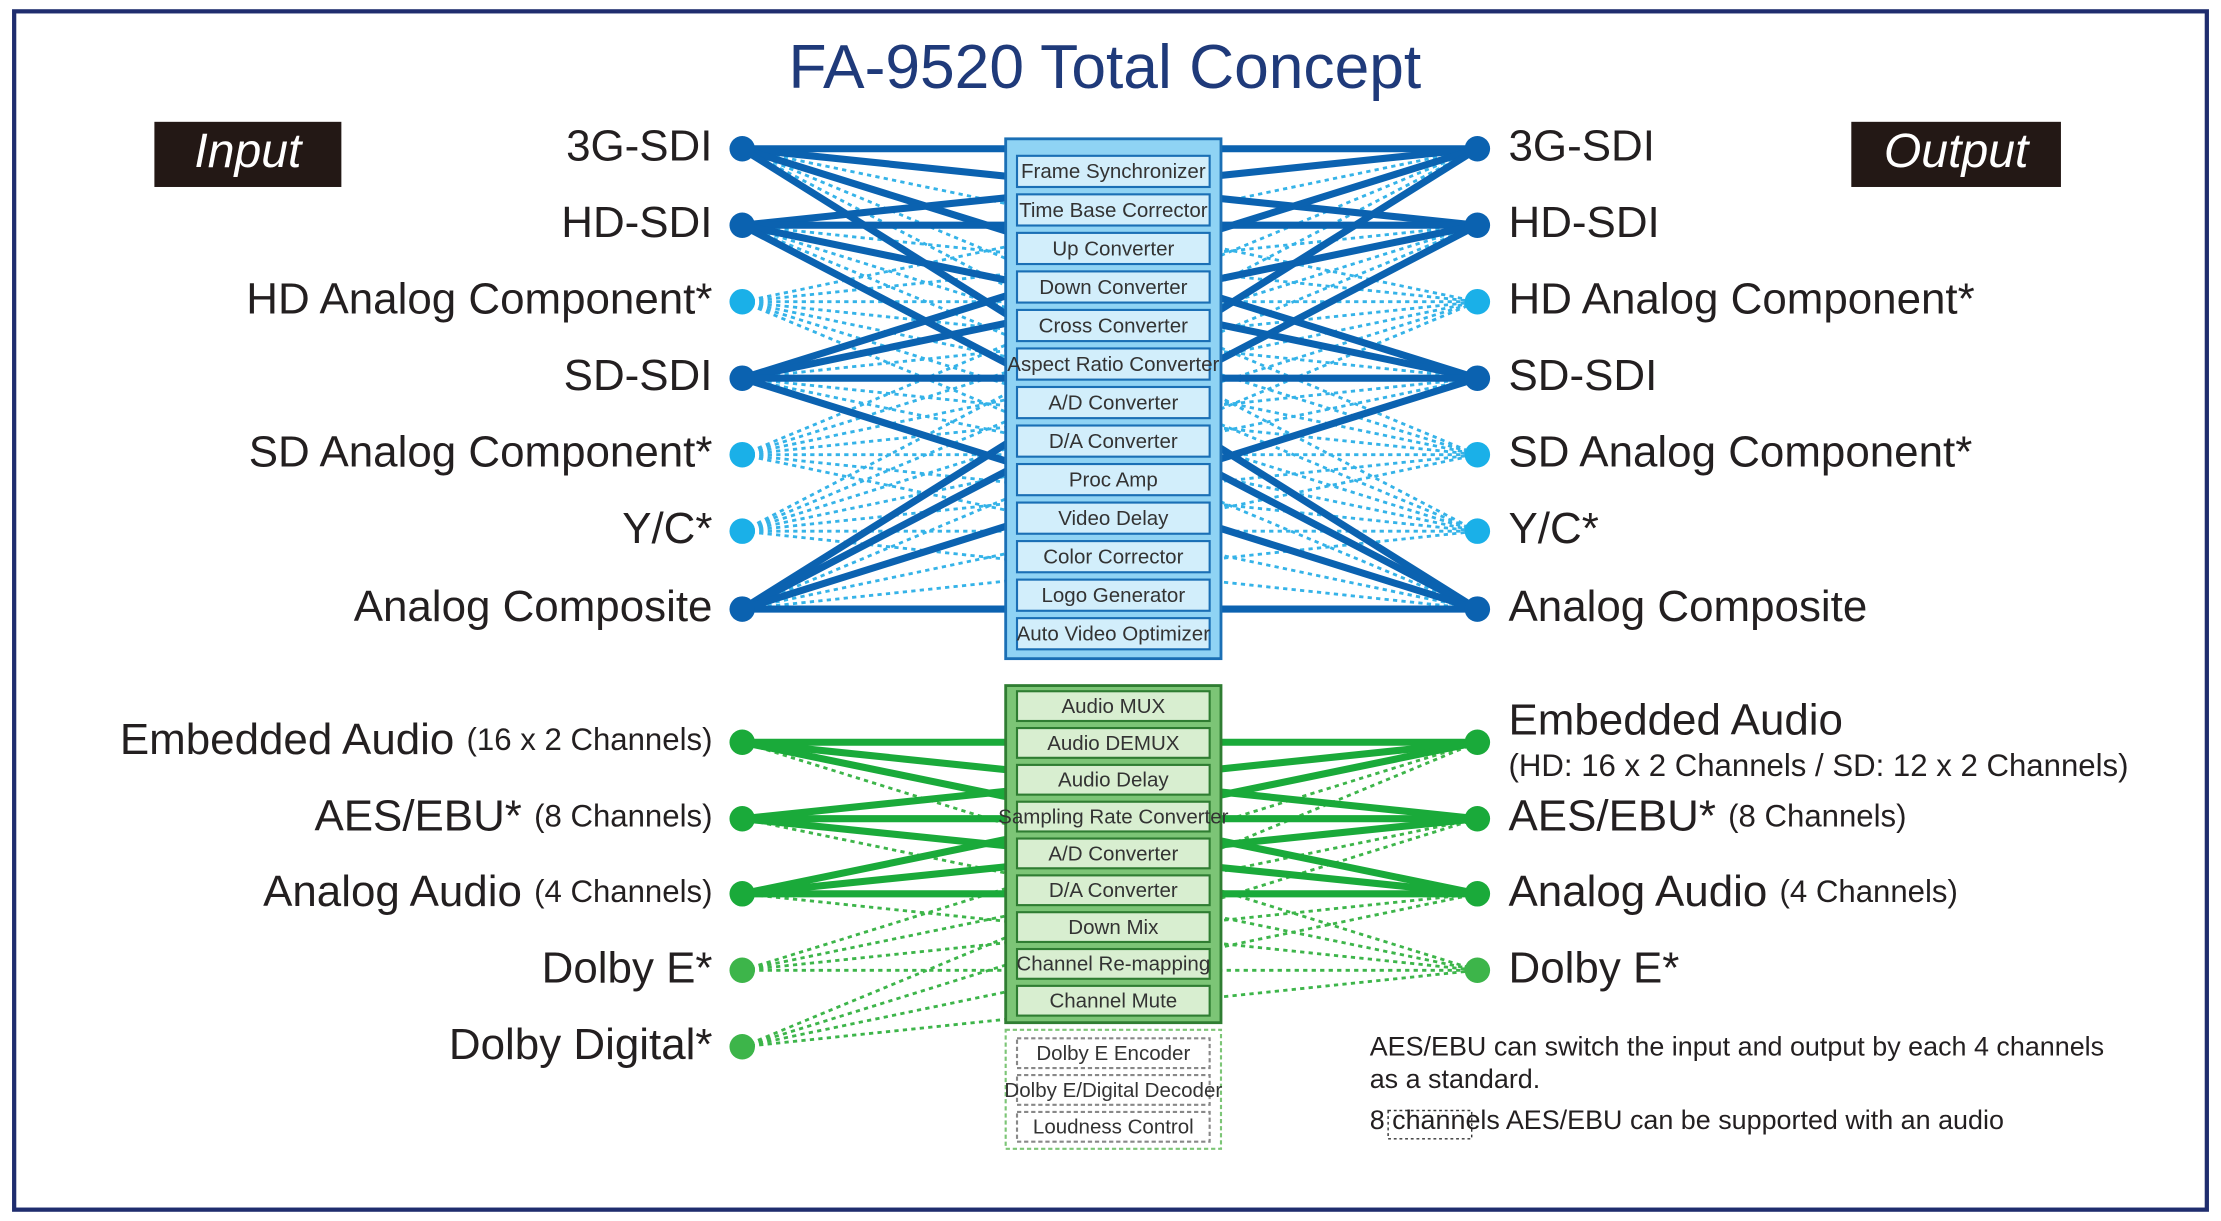  I want to click on function-label: Audio MUX, so click(1113, 706).